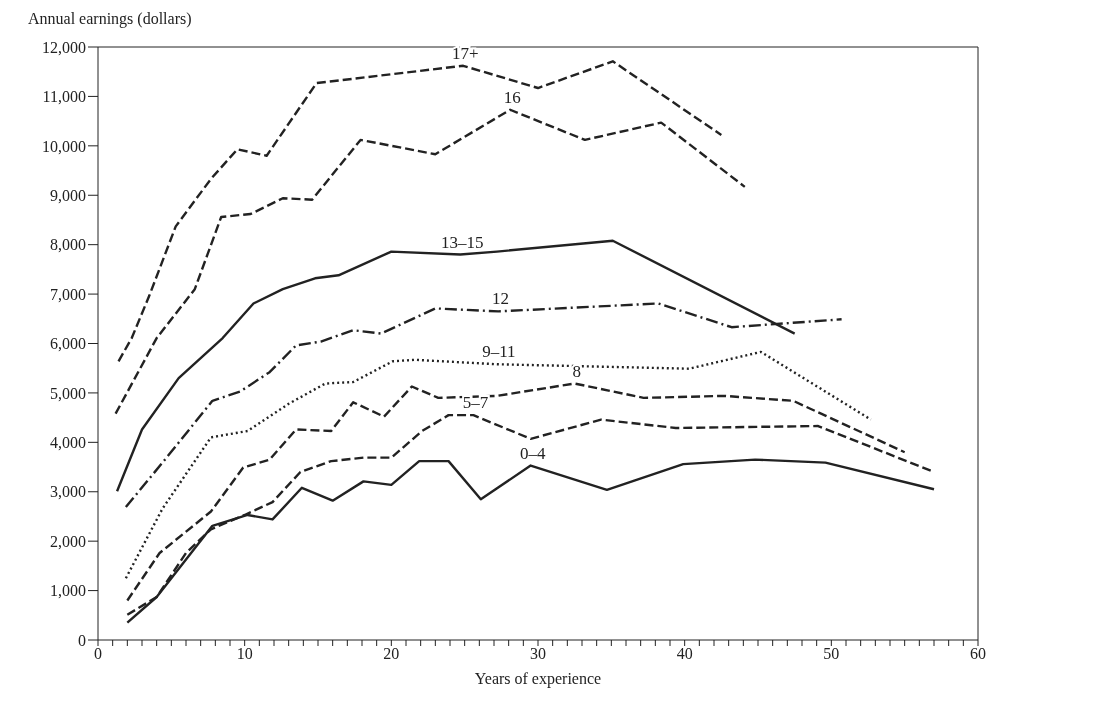 This screenshot has width=1093, height=708. What do you see at coordinates (68, 443) in the screenshot?
I see `y-tick-label: 4,000` at bounding box center [68, 443].